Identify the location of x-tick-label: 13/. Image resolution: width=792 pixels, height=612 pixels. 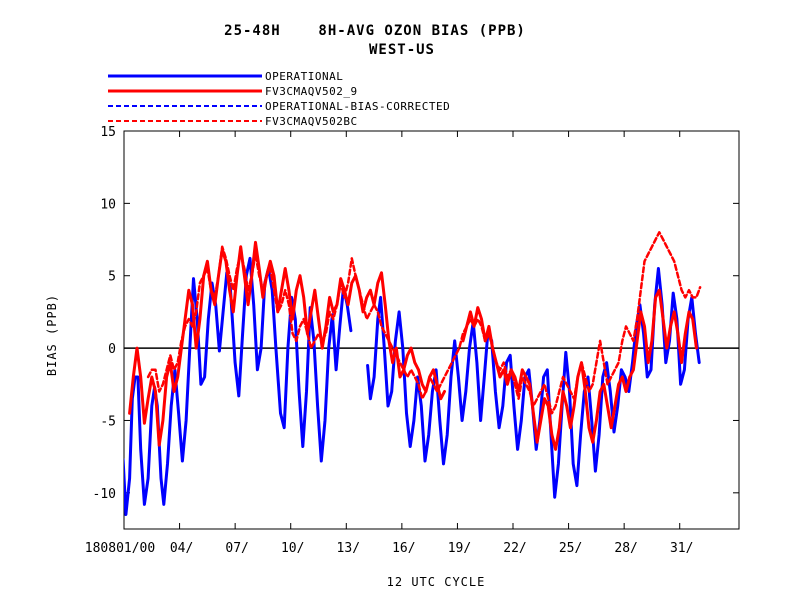
(348, 548).